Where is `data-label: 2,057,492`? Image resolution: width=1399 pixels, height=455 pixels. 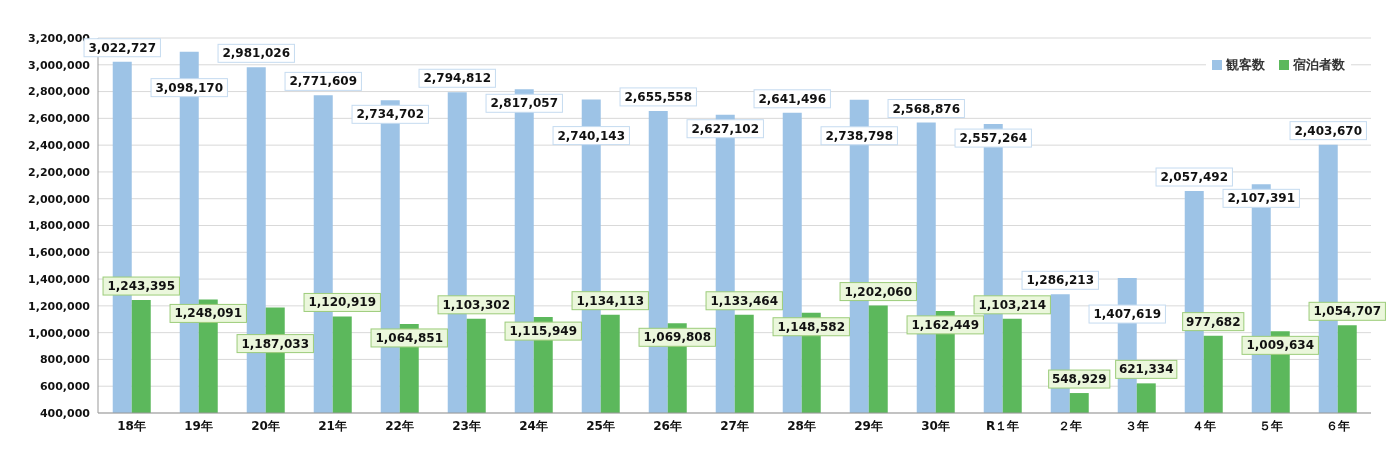
data-label: 2,057,492 is located at coordinates (1194, 177).